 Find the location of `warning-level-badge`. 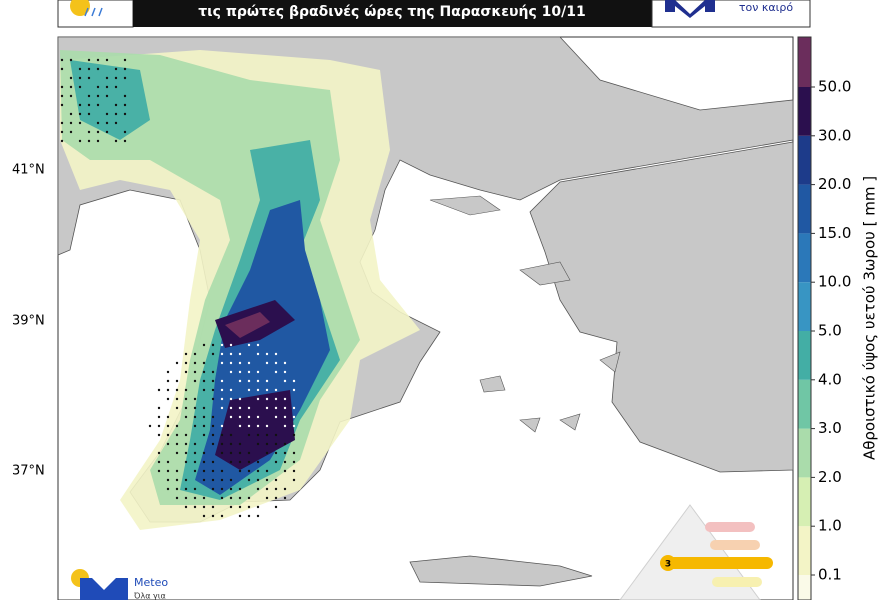

warning-level-badge is located at coordinates (668, 563).